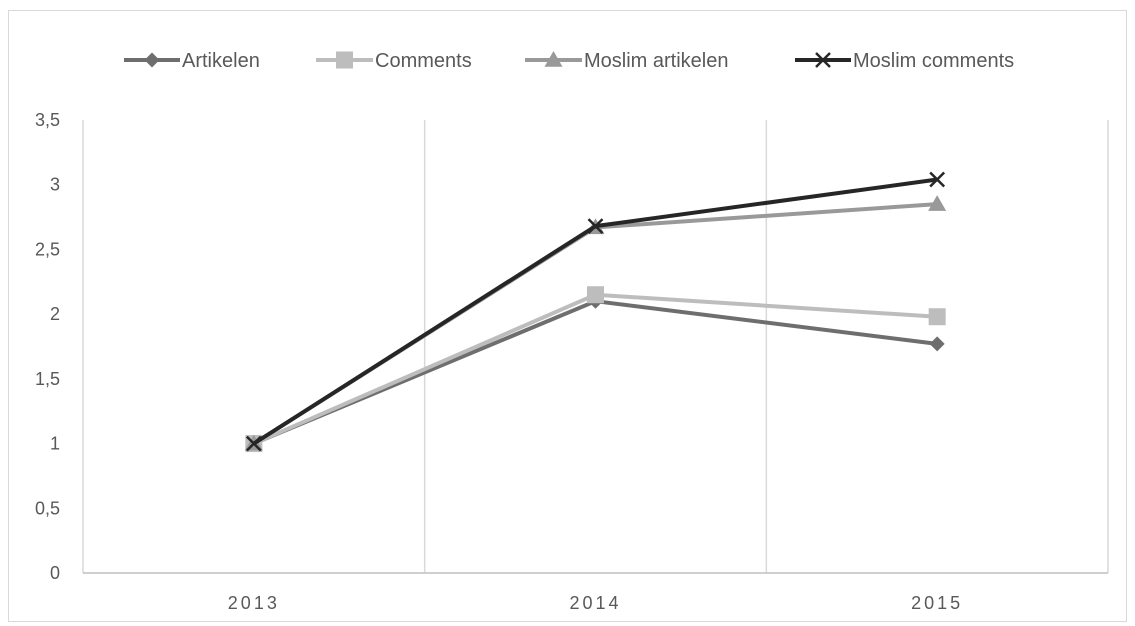  I want to click on legend-item: Artikelen, so click(192, 61).